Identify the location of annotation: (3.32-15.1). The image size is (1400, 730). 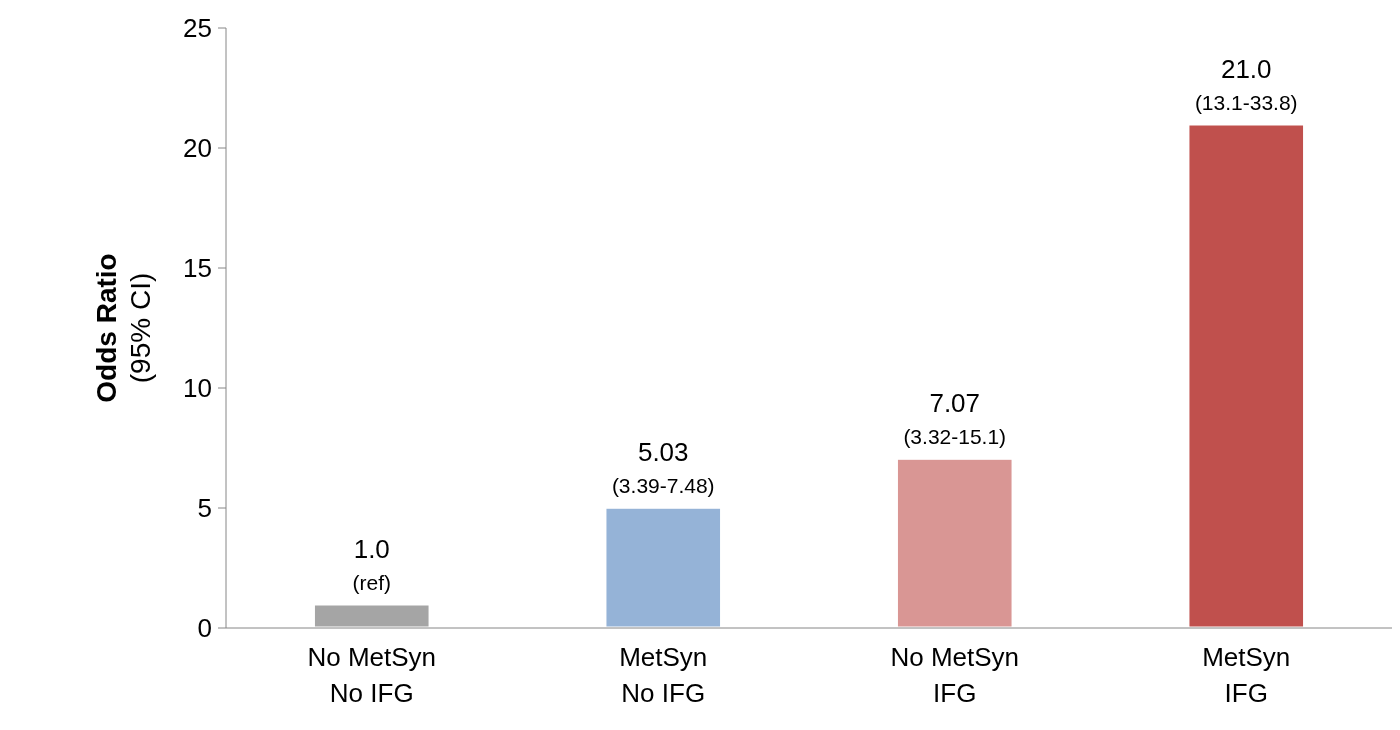
(955, 437).